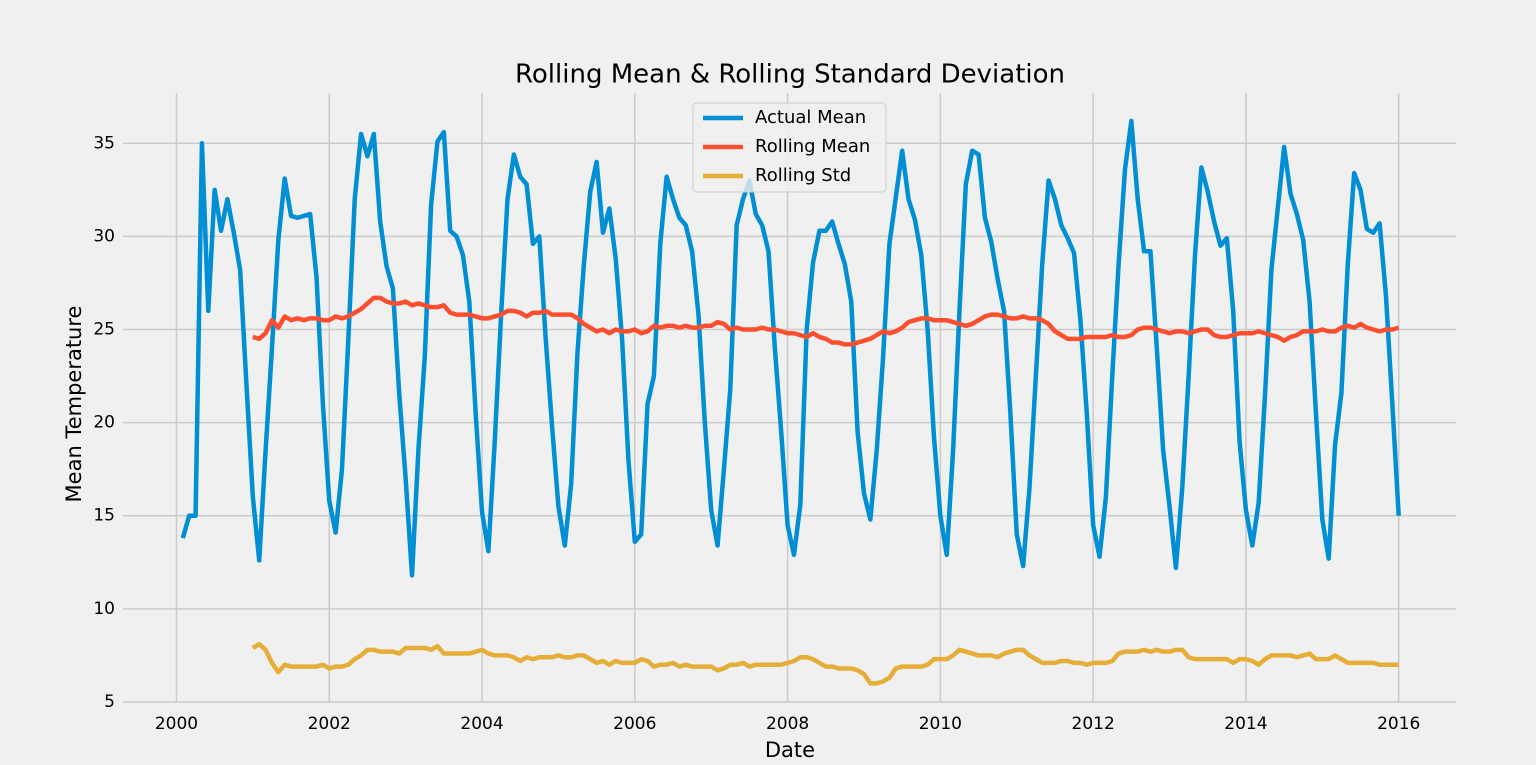  I want to click on y-tick-label: 35, so click(104, 143).